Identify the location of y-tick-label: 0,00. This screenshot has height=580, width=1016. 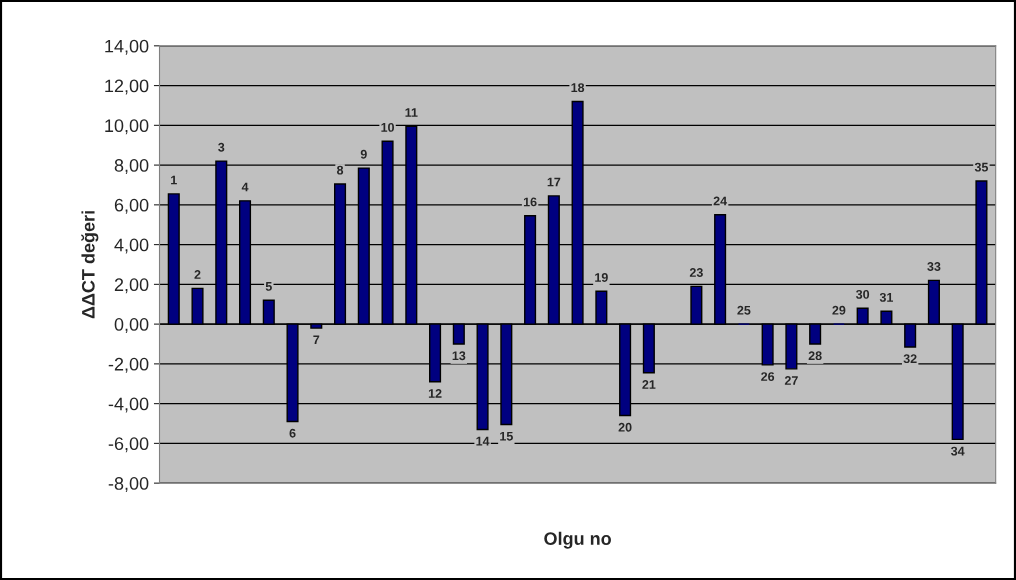
(131, 325).